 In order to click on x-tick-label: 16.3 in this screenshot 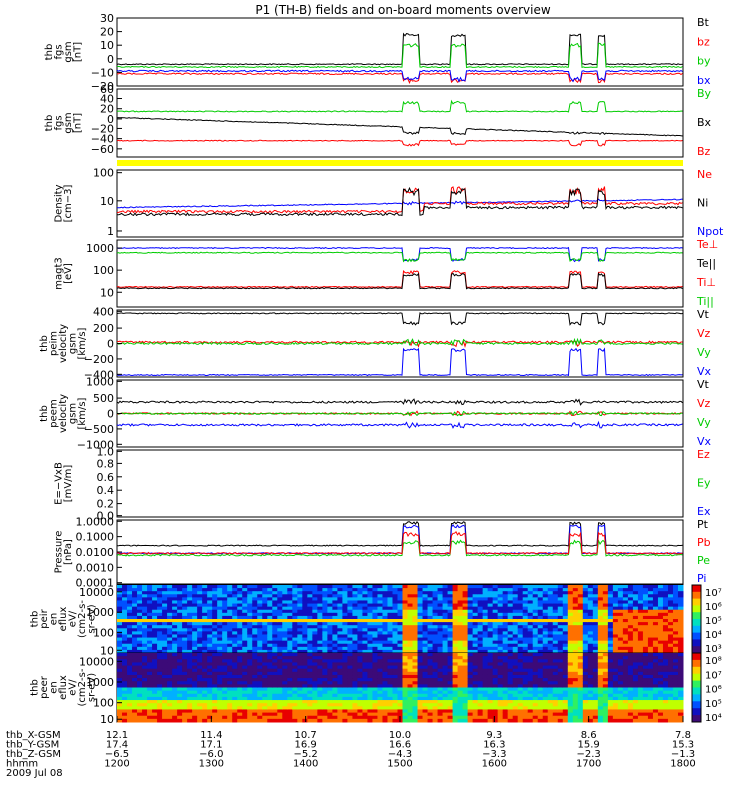, I will do `click(494, 745)`.